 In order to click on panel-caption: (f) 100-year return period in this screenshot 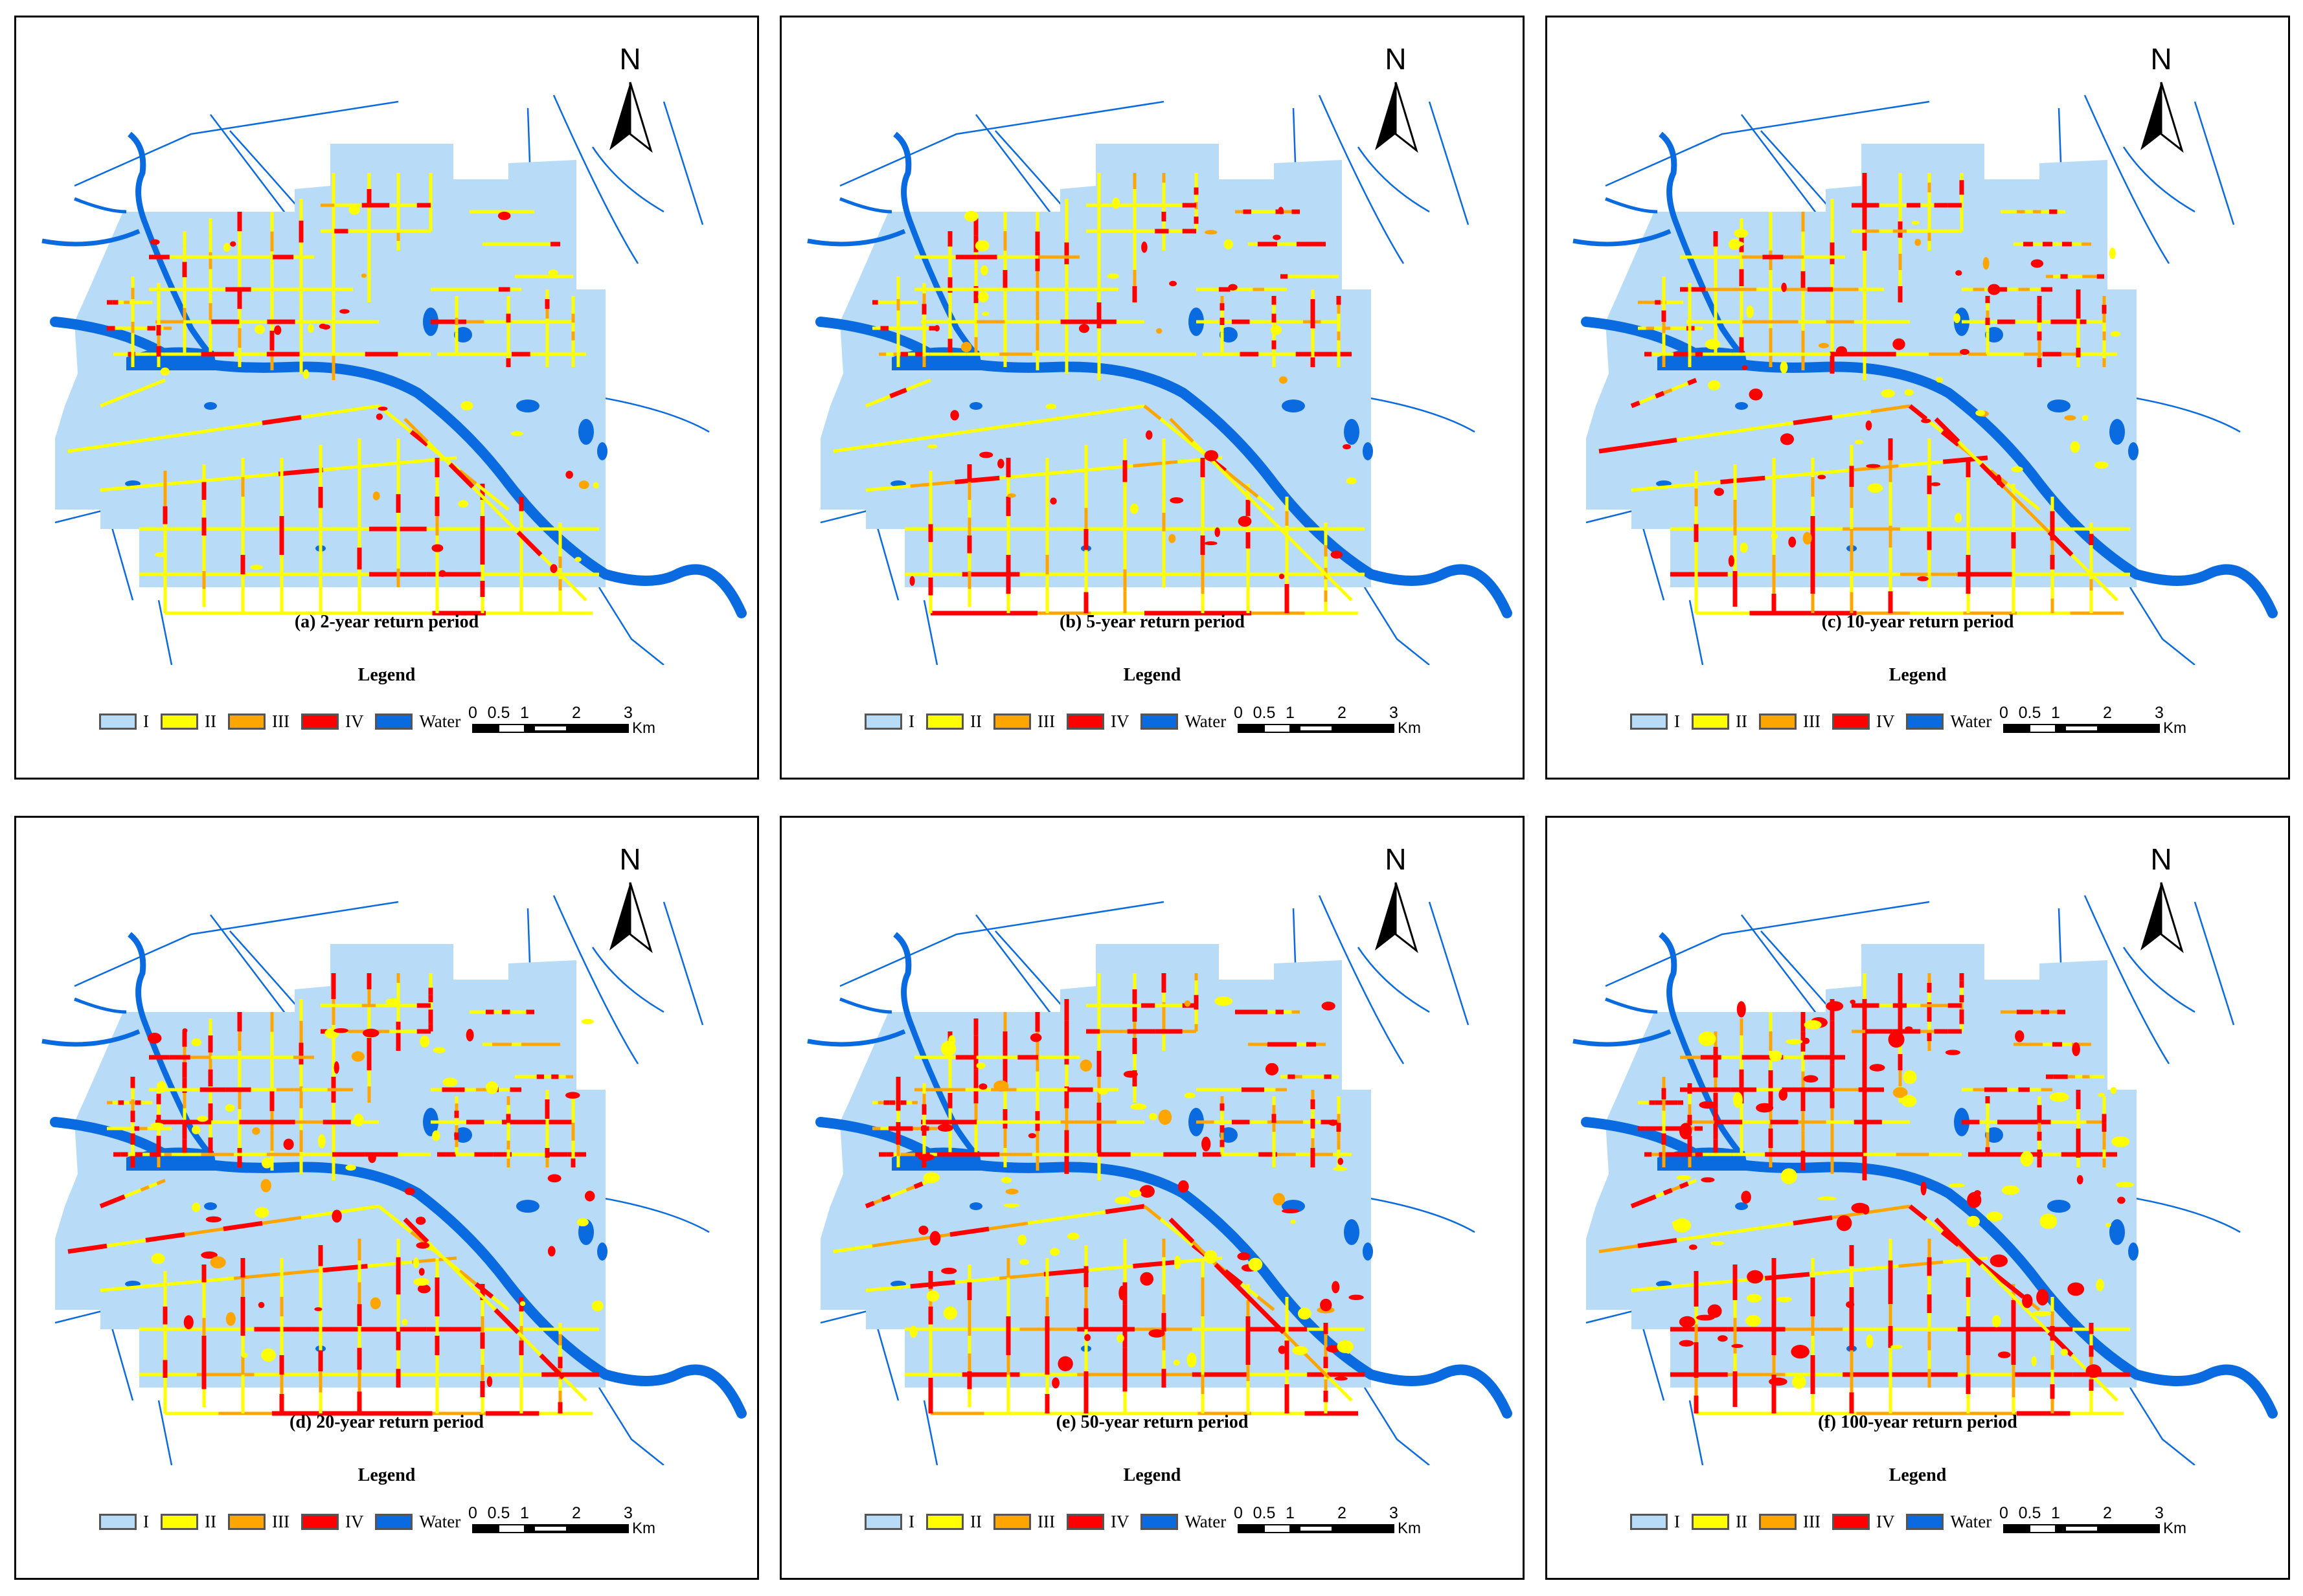, I will do `click(1917, 1422)`.